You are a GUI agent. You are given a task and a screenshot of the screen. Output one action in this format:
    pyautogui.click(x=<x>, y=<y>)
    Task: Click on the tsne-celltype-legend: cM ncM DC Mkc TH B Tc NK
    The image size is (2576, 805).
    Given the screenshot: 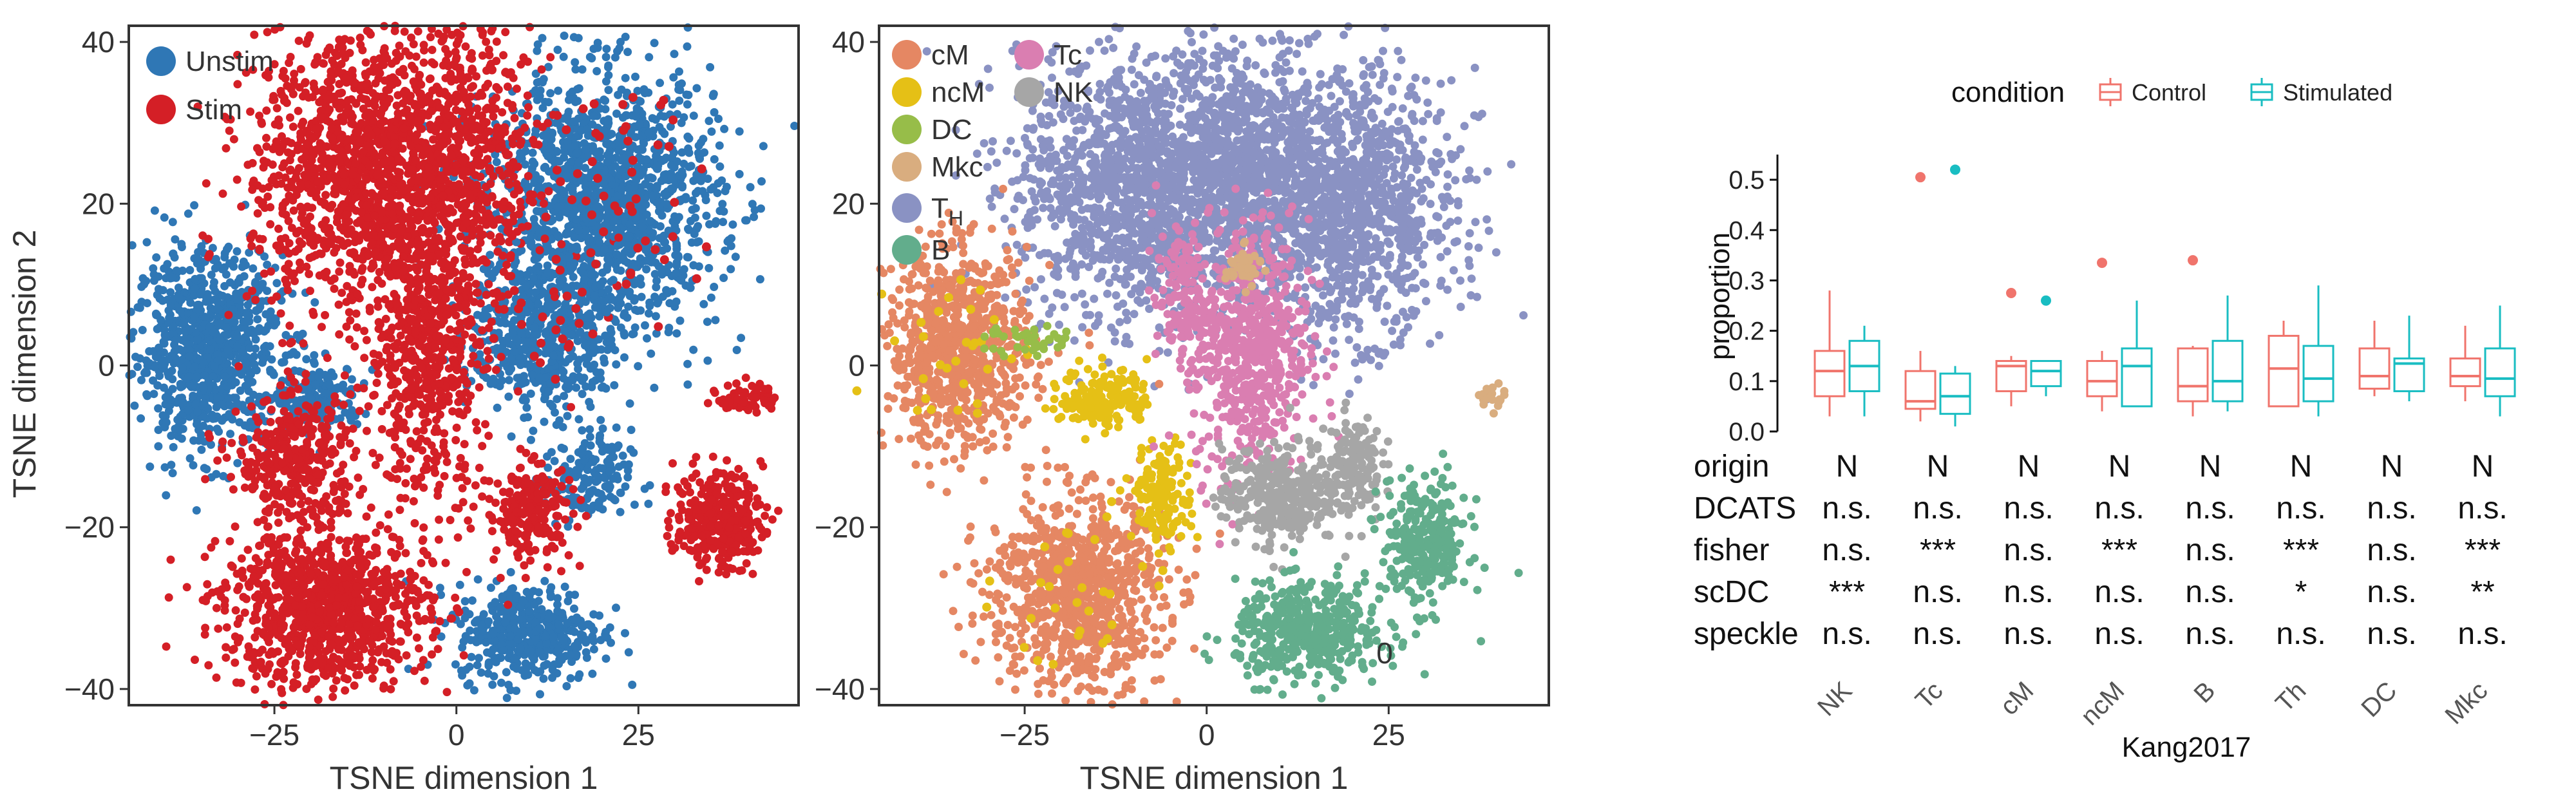 What is the action you would take?
    pyautogui.click(x=993, y=152)
    